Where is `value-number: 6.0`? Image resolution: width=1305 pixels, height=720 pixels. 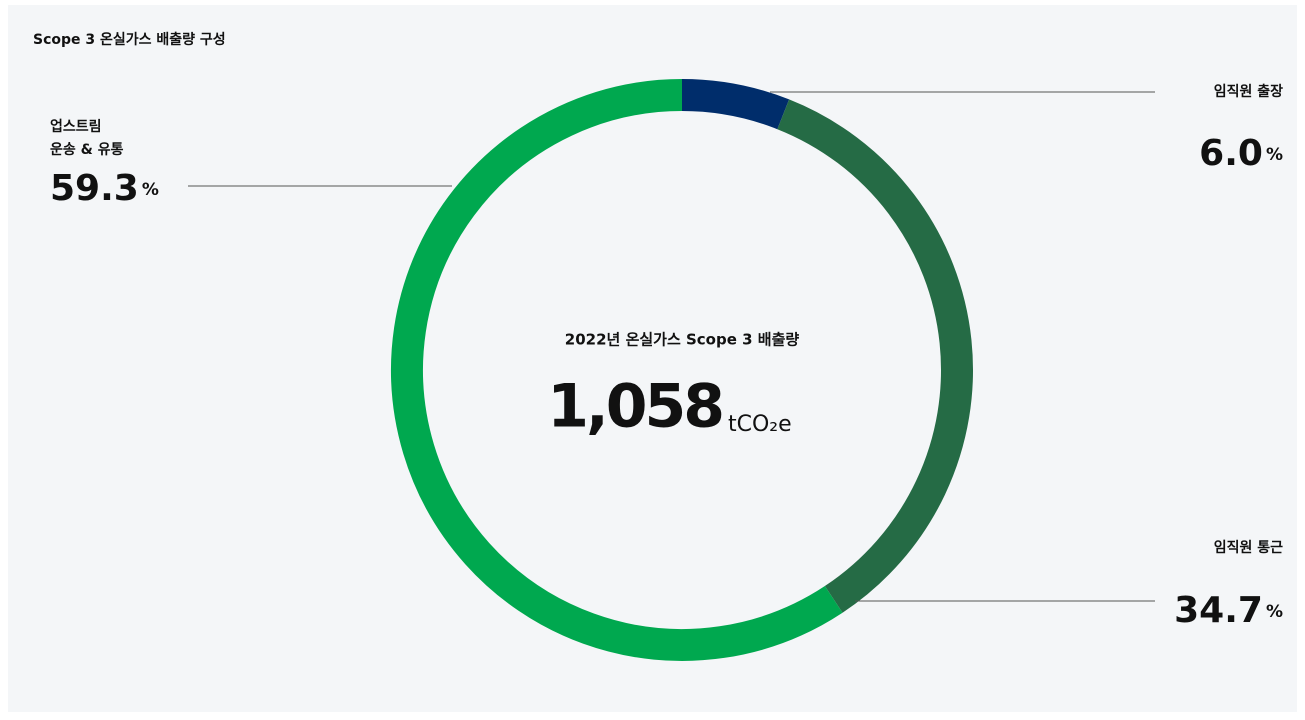
value-number: 6.0 is located at coordinates (1231, 153).